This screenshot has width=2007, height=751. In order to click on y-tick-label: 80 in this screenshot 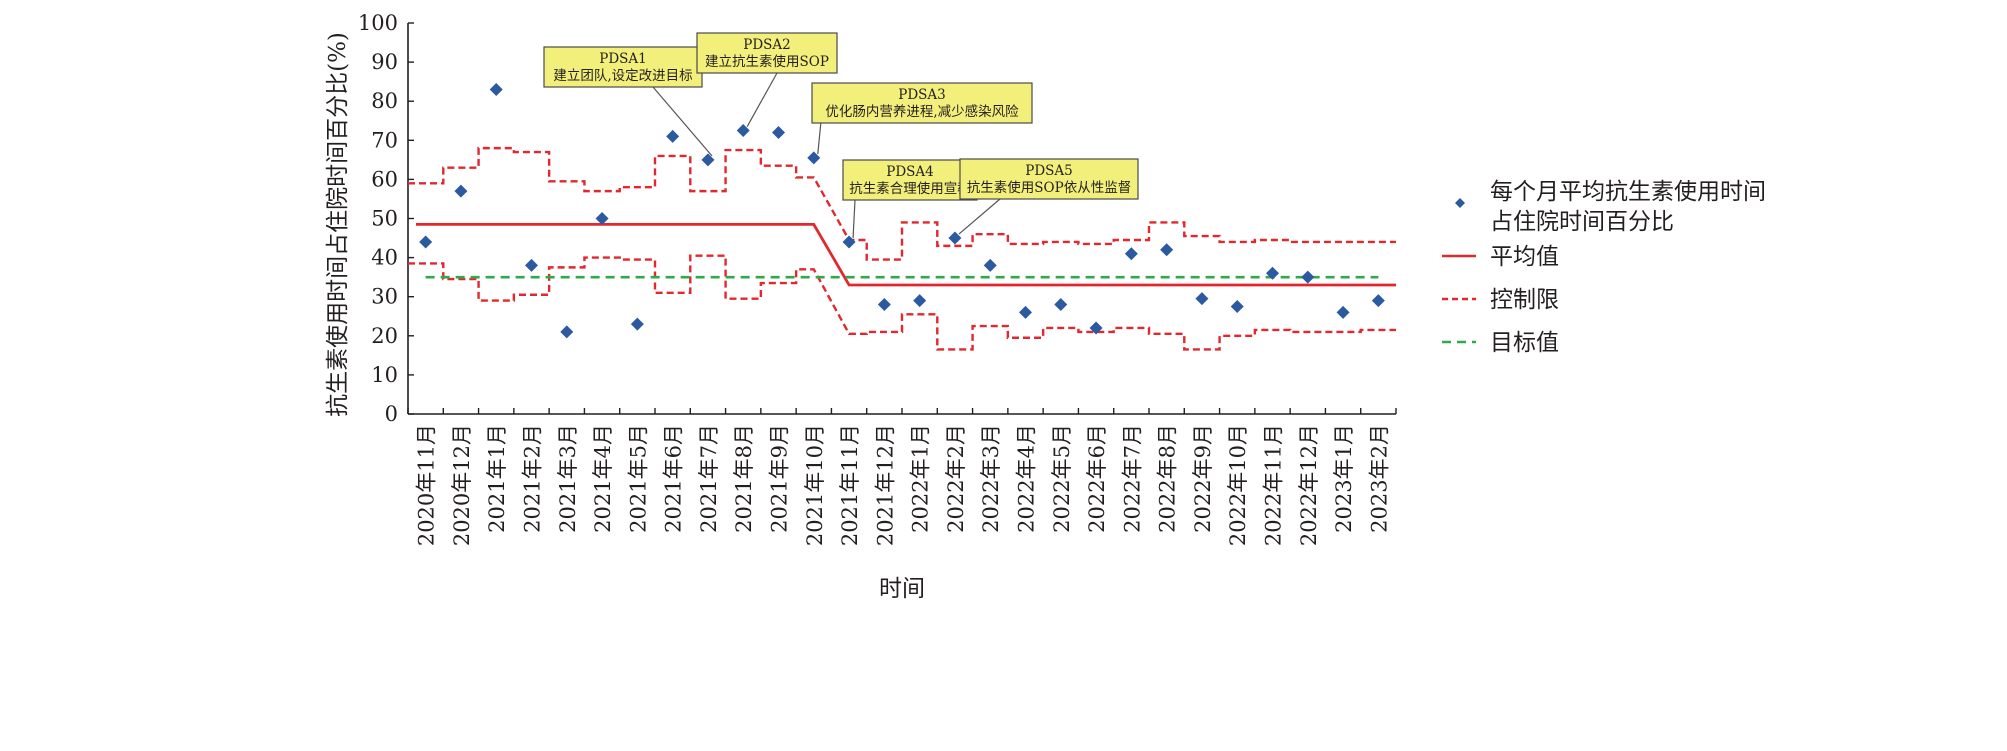, I will do `click(384, 101)`.